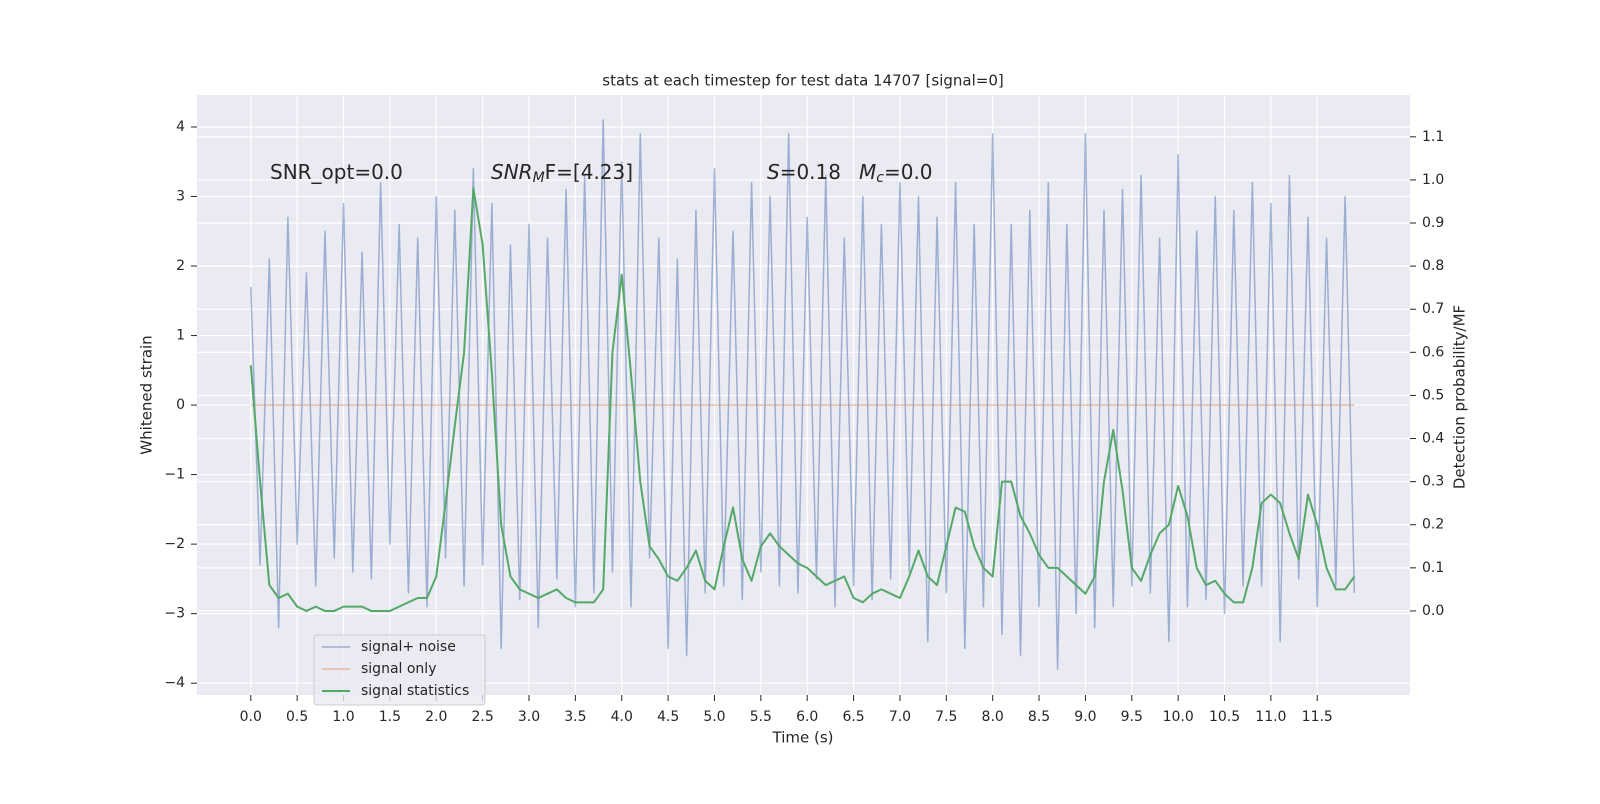 The width and height of the screenshot is (1600, 804). Describe the element at coordinates (668, 717) in the screenshot. I see `x-tick-label: 4.5` at that location.